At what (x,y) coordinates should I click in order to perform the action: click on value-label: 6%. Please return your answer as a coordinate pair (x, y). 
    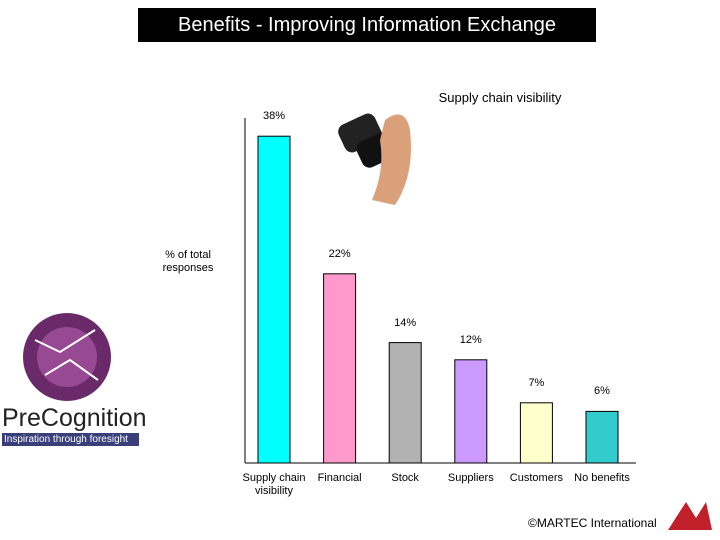
    Looking at the image, I should click on (602, 391).